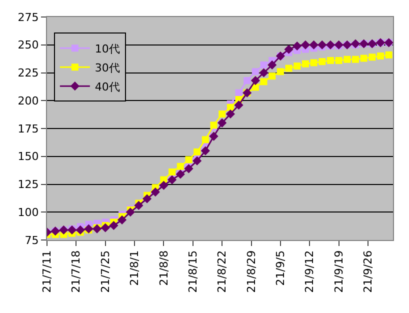 This screenshot has width=409, height=313. What do you see at coordinates (163, 268) in the screenshot?
I see `x-tick-label: 21/8/8` at bounding box center [163, 268].